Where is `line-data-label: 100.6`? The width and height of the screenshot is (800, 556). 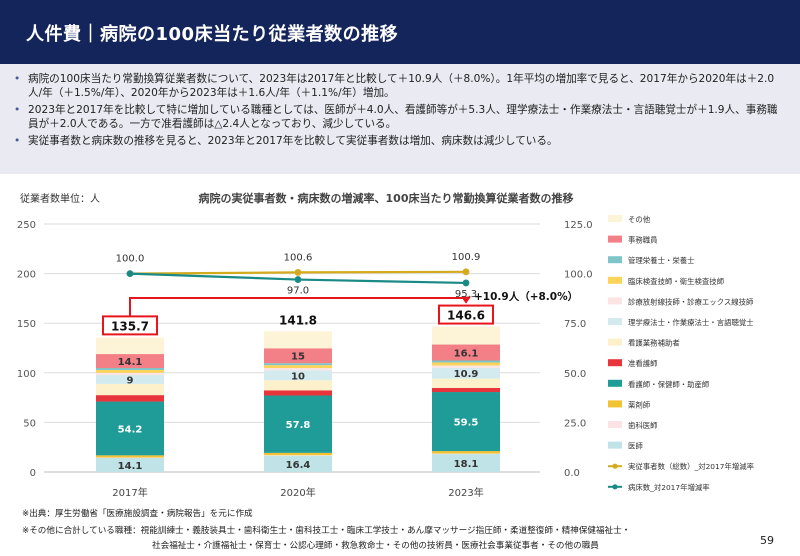 line-data-label: 100.6 is located at coordinates (298, 257).